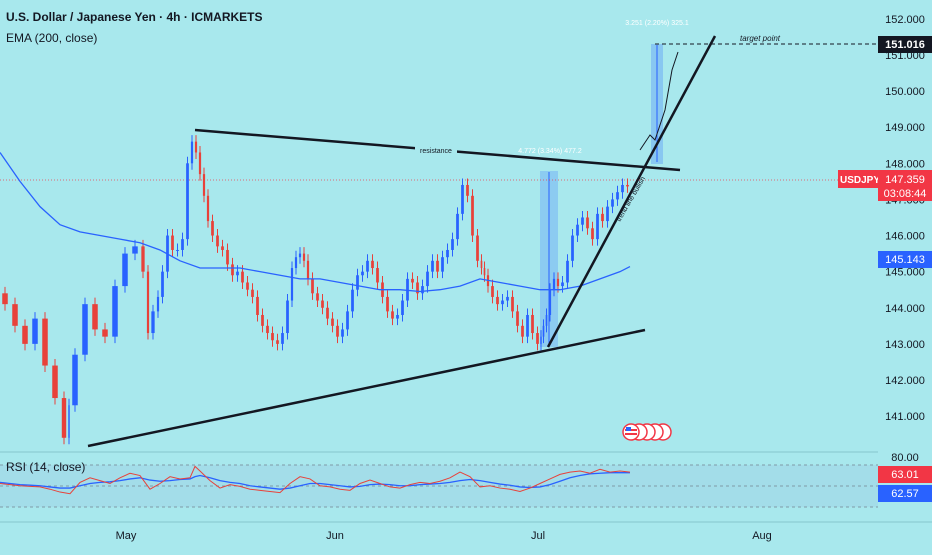 The height and width of the screenshot is (555, 932). What do you see at coordinates (647, 432) in the screenshot?
I see `event-flags` at bounding box center [647, 432].